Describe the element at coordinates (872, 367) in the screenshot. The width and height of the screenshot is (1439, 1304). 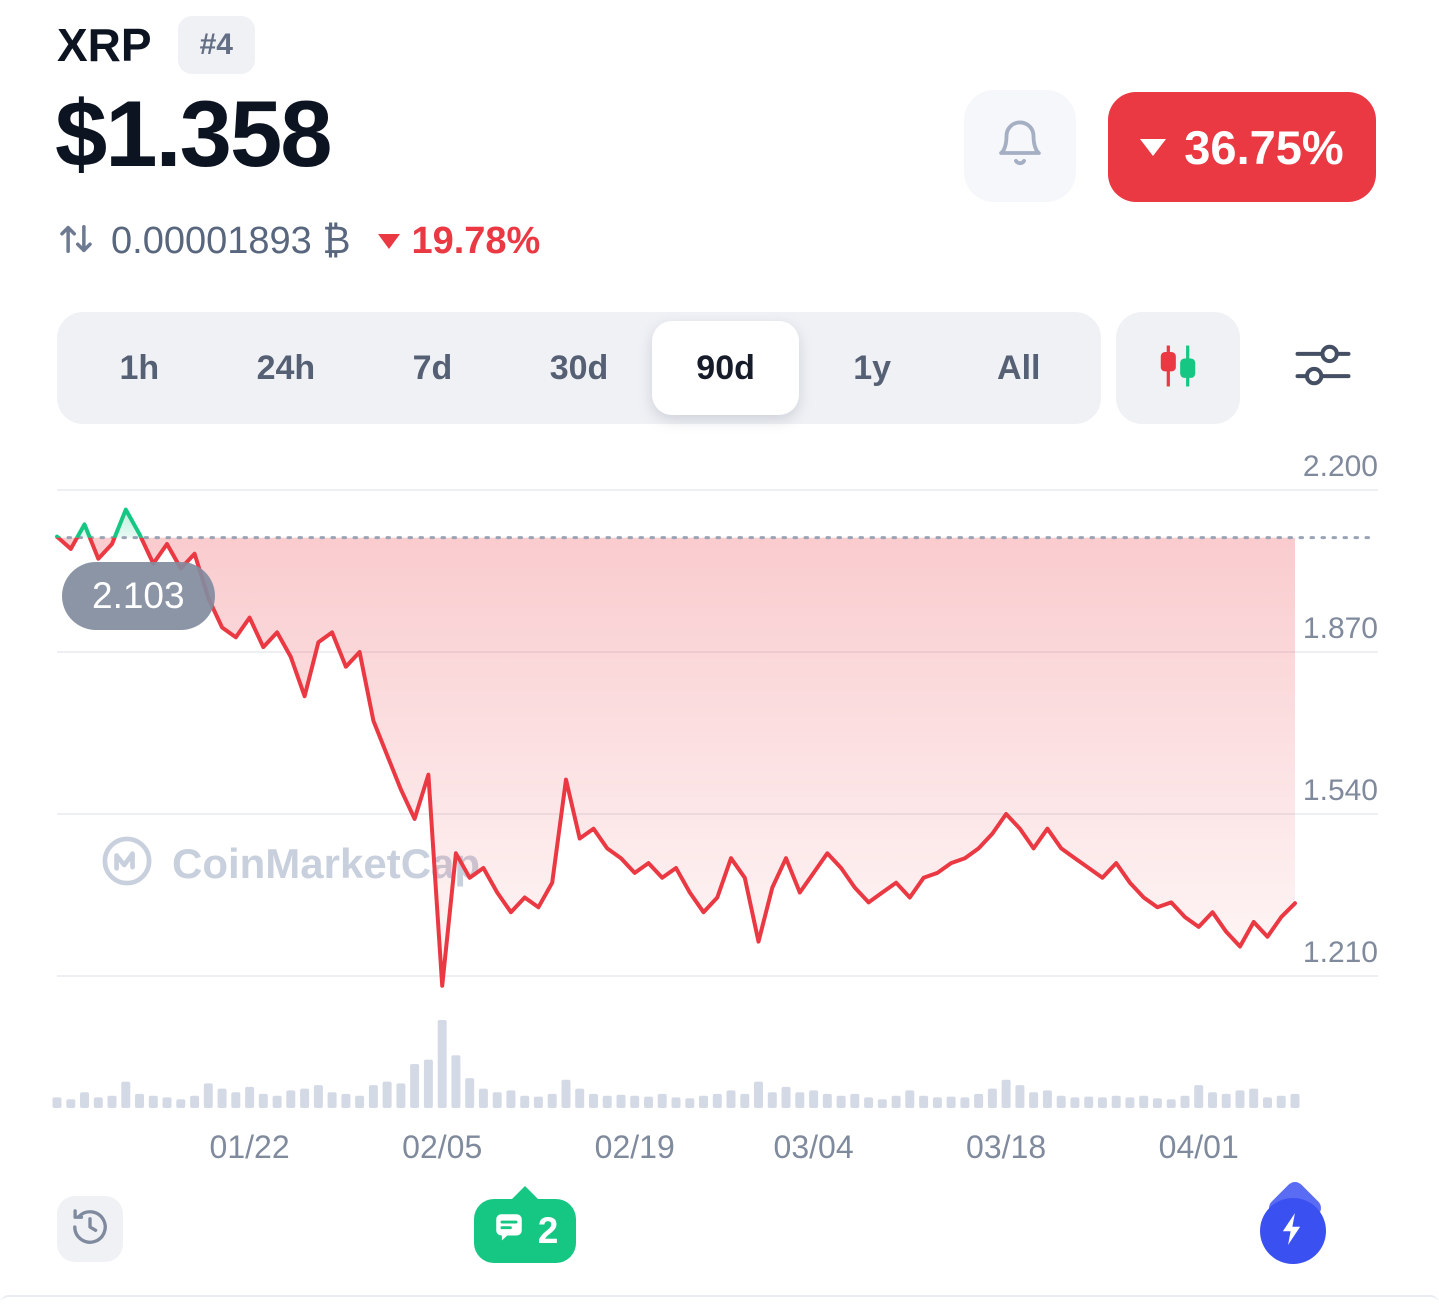
I see `range-tab-1y: 1y` at that location.